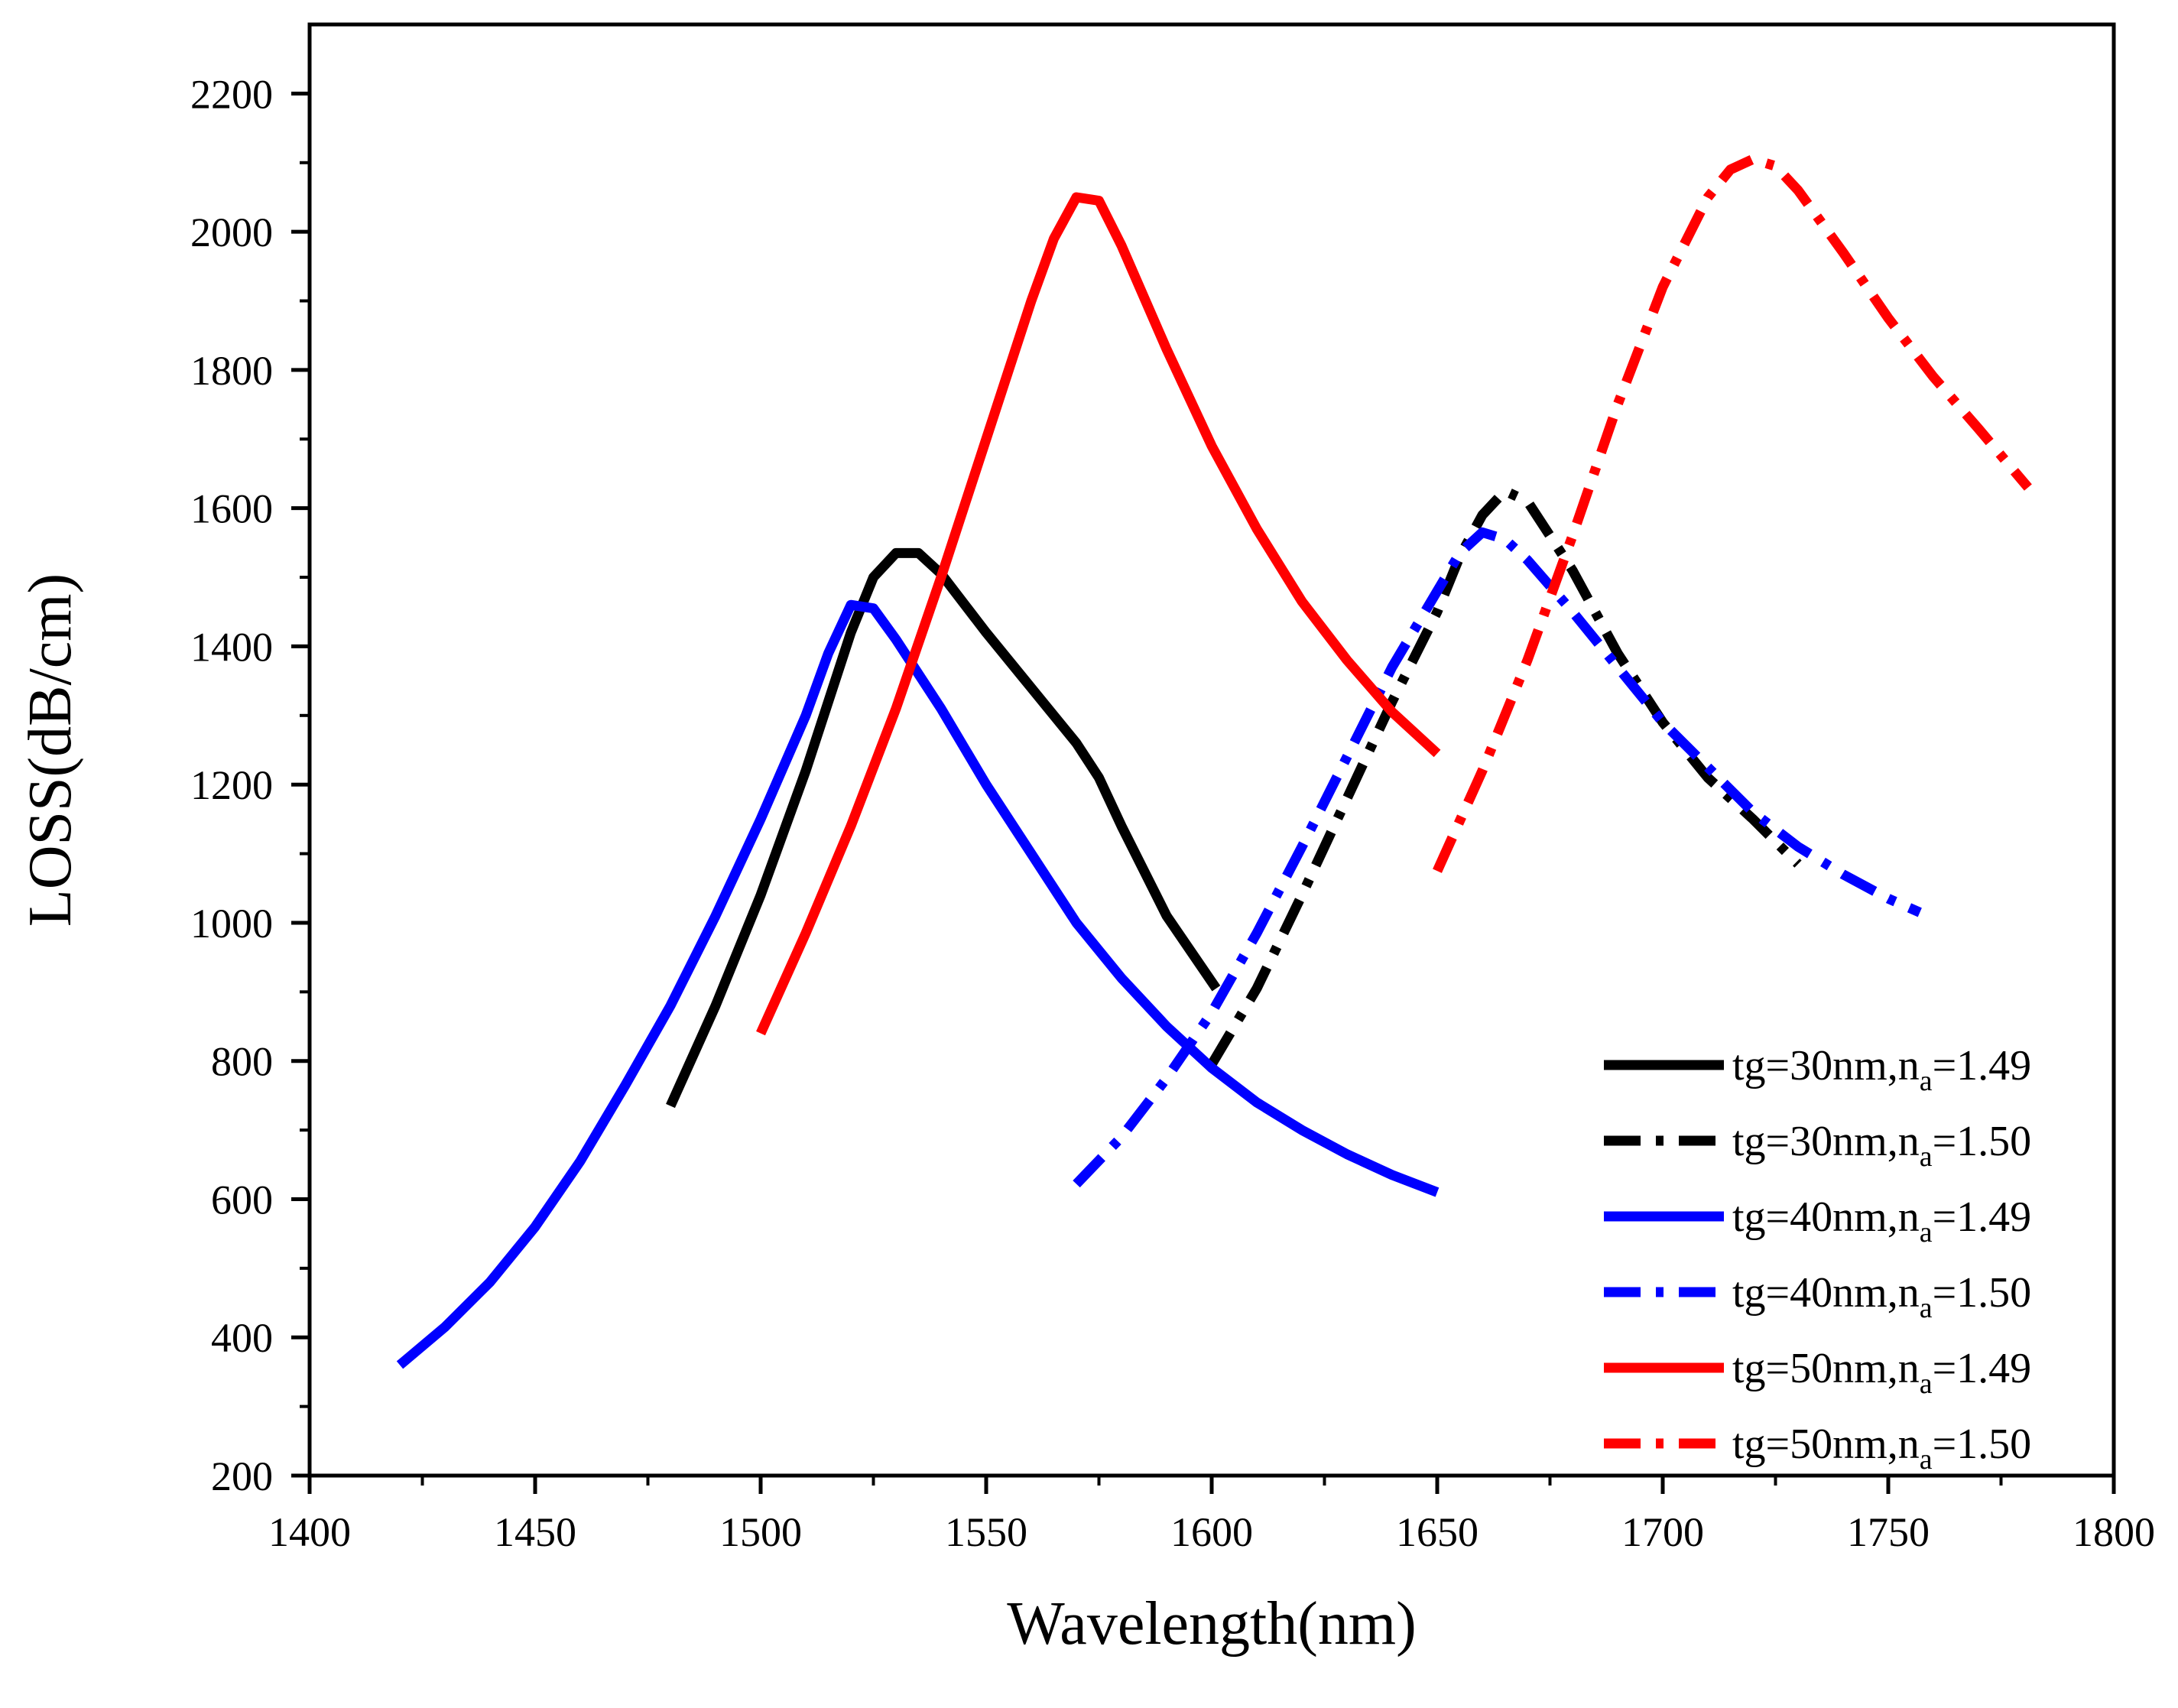  I want to click on legend-label-2: tg=30nm,na=1.50, so click(1882, 1145).